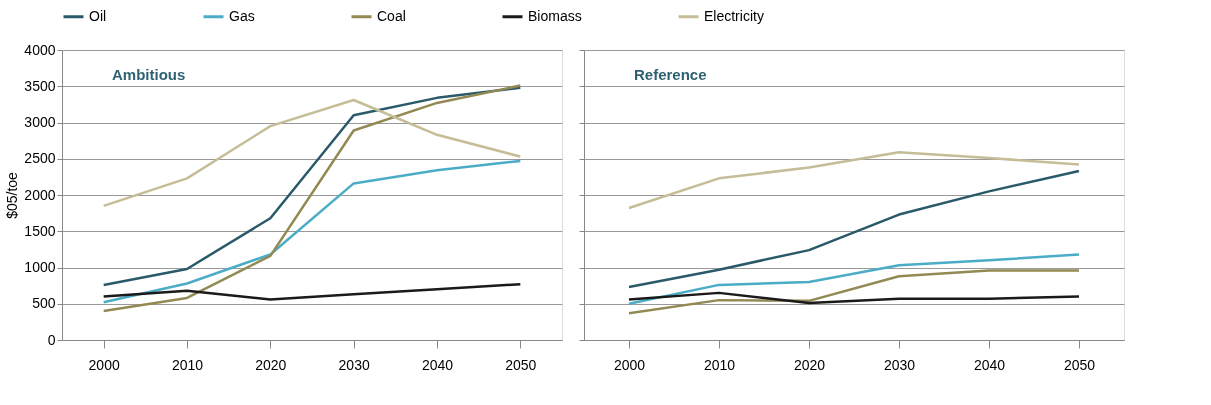 This screenshot has height=405, width=1211. What do you see at coordinates (44, 303) in the screenshot?
I see `y-tick-label: 500` at bounding box center [44, 303].